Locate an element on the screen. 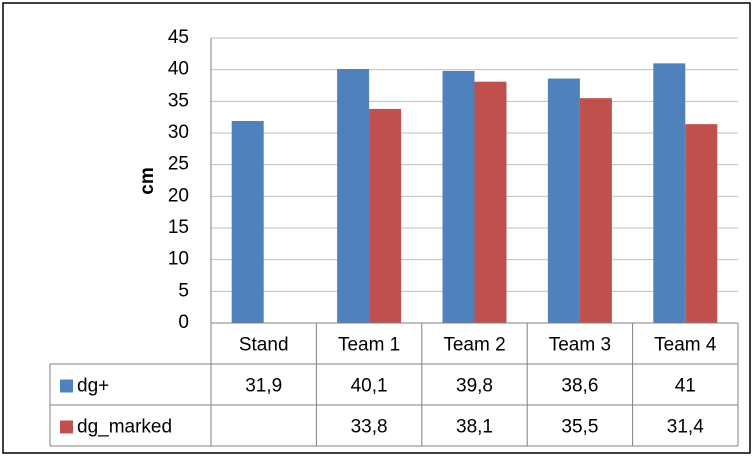 Image resolution: width=754 pixels, height=457 pixels. y-axis-label: cm is located at coordinates (147, 180).